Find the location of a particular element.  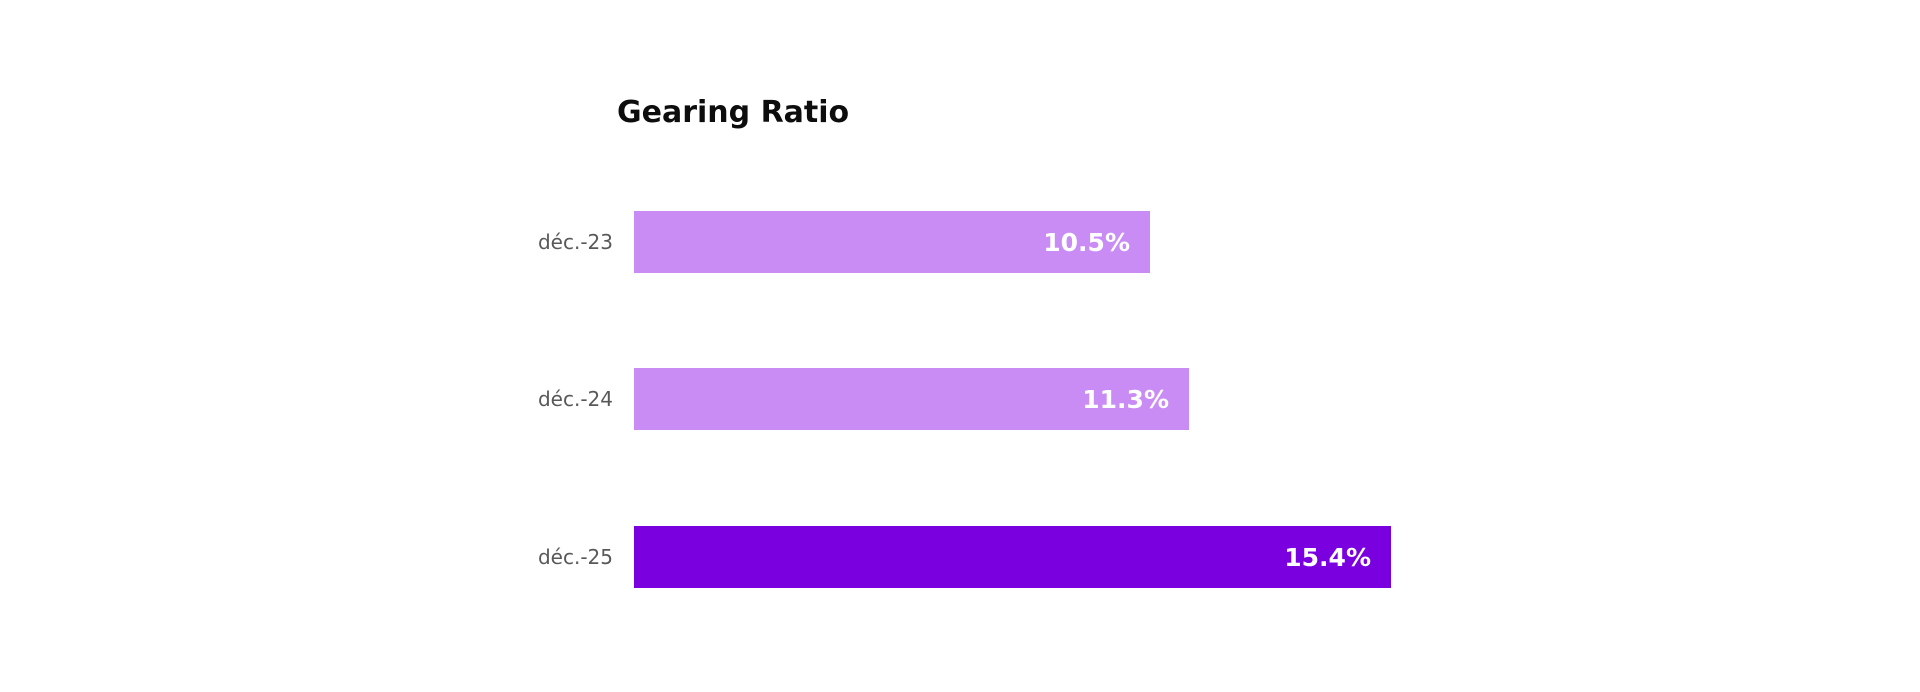

bar-dec-23: 10.5% is located at coordinates (892, 242).